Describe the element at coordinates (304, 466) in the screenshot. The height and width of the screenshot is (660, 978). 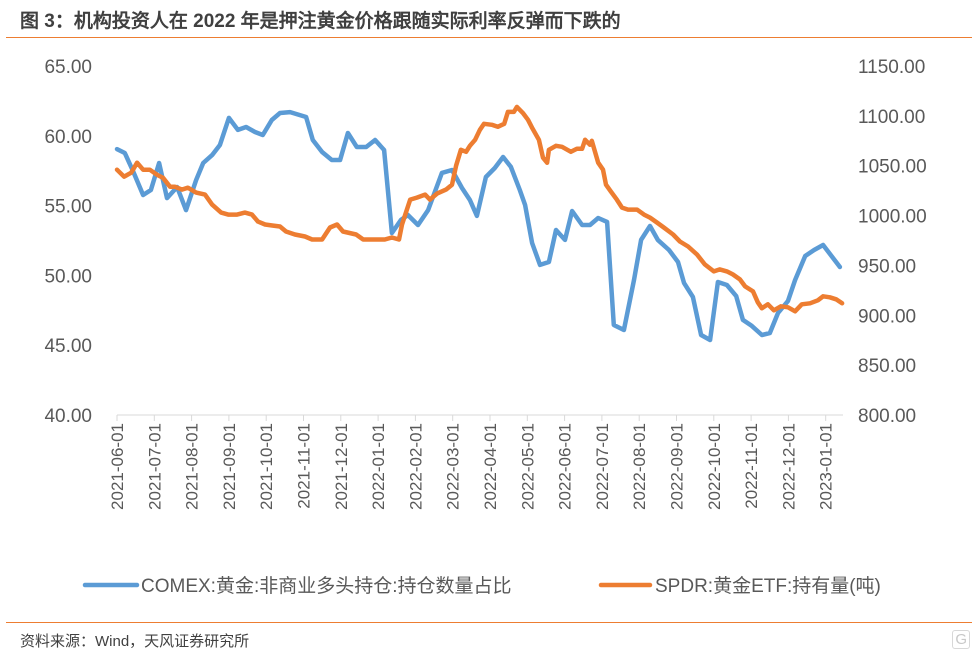
I see `x-tick-label: 2021-11-01` at that location.